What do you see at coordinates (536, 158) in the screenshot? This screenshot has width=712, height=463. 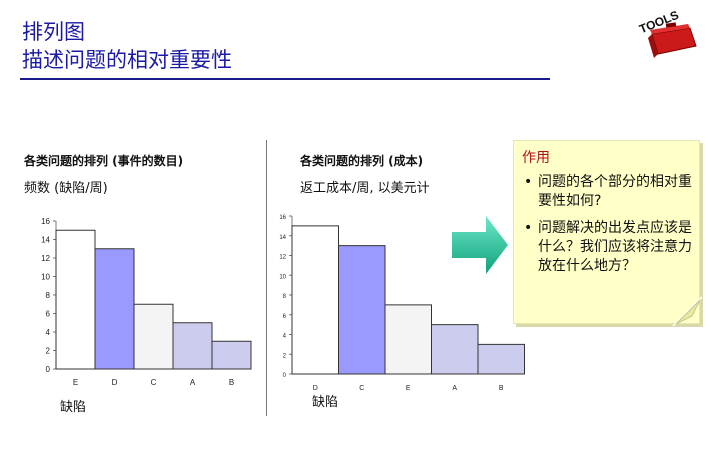 I see `note-heading: 作用` at bounding box center [536, 158].